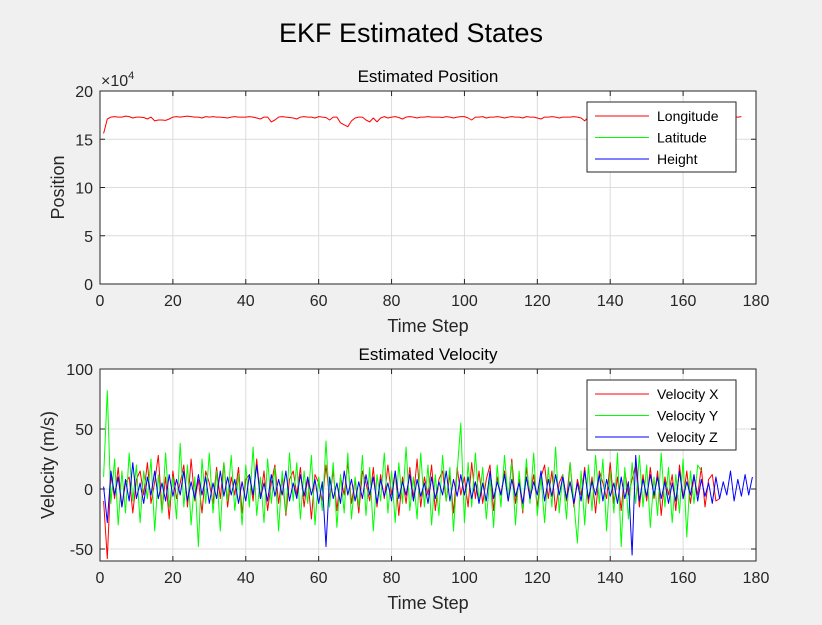 Image resolution: width=822 pixels, height=625 pixels. What do you see at coordinates (428, 76) in the screenshot?
I see `chart-title: Estimated Position` at bounding box center [428, 76].